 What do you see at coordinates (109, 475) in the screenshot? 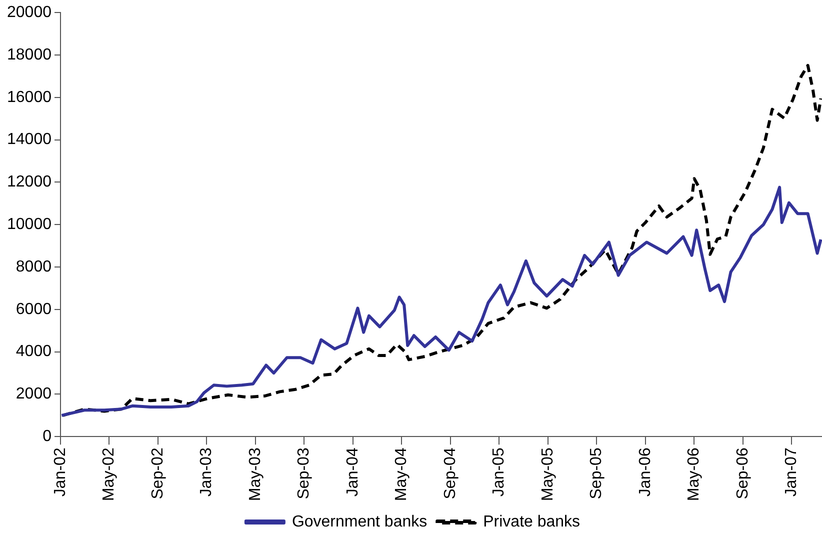
I see `x-tick-label: May-02` at bounding box center [109, 475].